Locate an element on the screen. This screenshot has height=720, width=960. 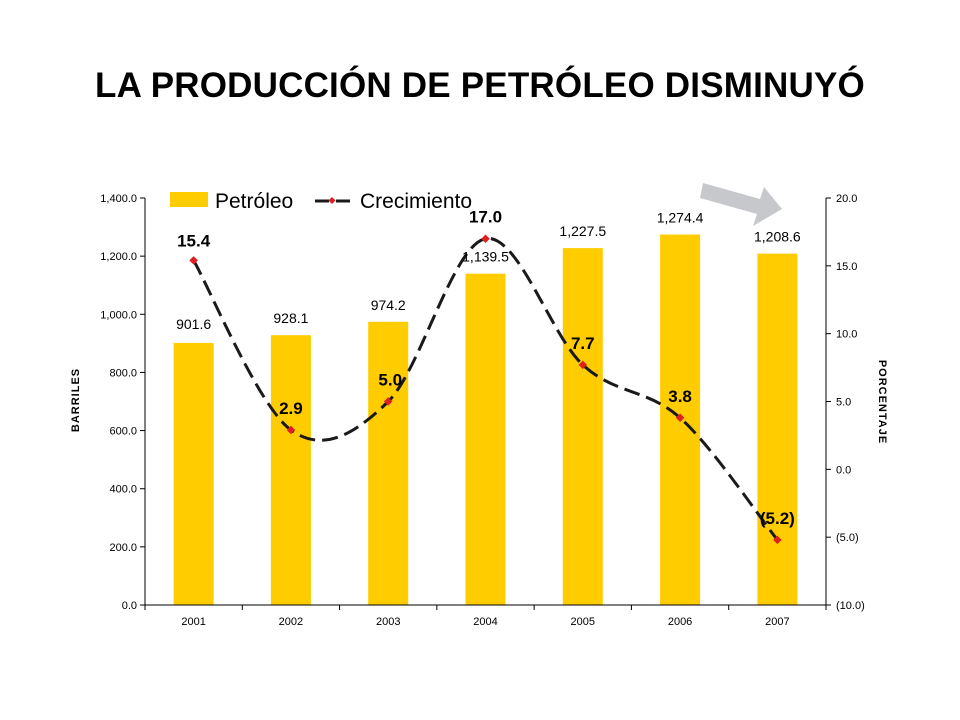
bar-value-label-2004: 1,139.5 is located at coordinates (485, 257).